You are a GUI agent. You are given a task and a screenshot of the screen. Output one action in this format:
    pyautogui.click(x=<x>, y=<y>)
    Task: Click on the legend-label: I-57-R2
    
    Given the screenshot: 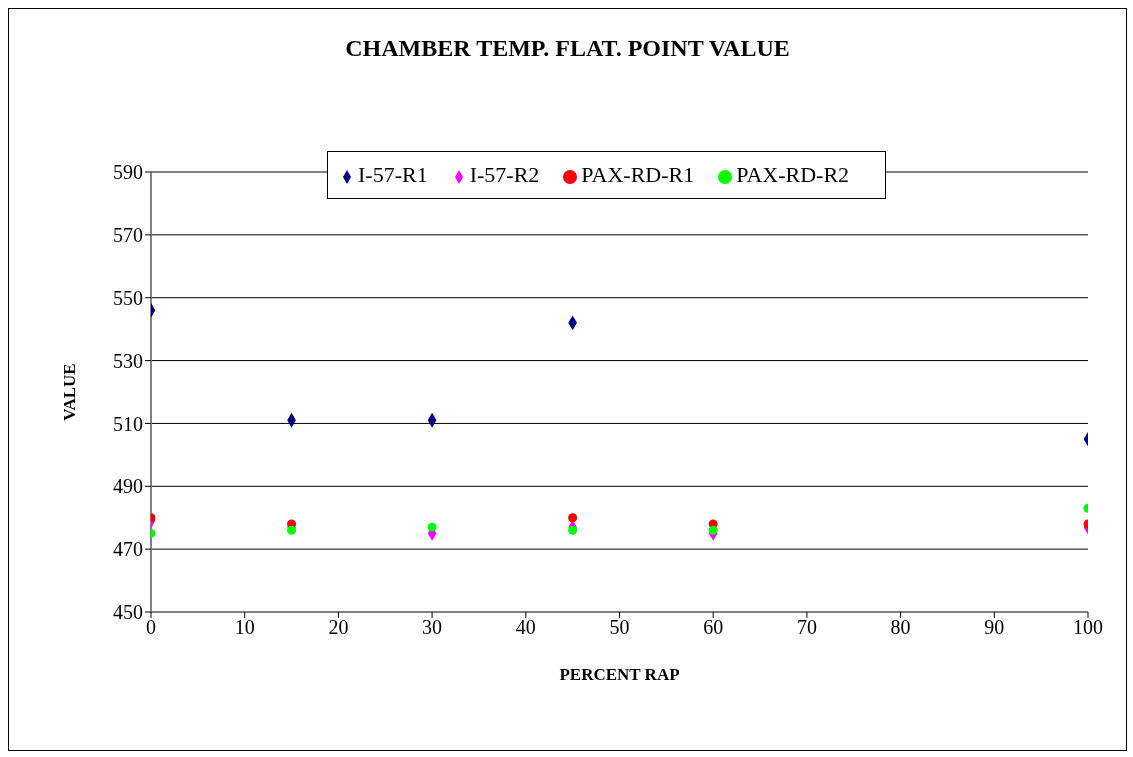 What is the action you would take?
    pyautogui.click(x=504, y=174)
    